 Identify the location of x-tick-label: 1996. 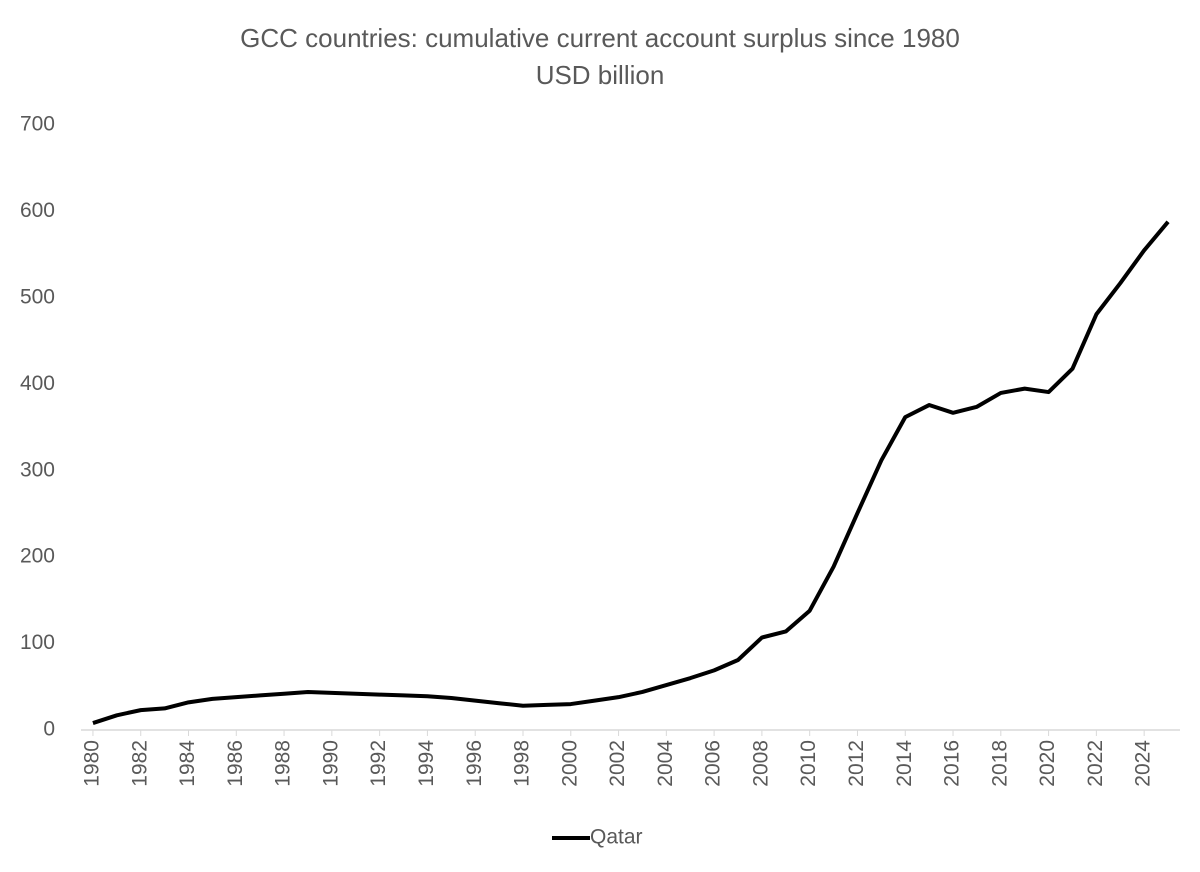
(474, 763).